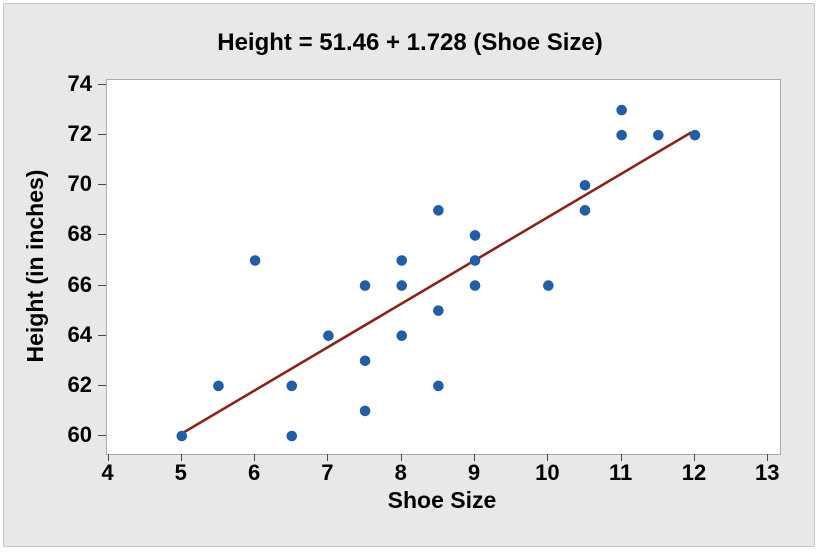  What do you see at coordinates (694, 472) in the screenshot?
I see `x-tick-label: 12` at bounding box center [694, 472].